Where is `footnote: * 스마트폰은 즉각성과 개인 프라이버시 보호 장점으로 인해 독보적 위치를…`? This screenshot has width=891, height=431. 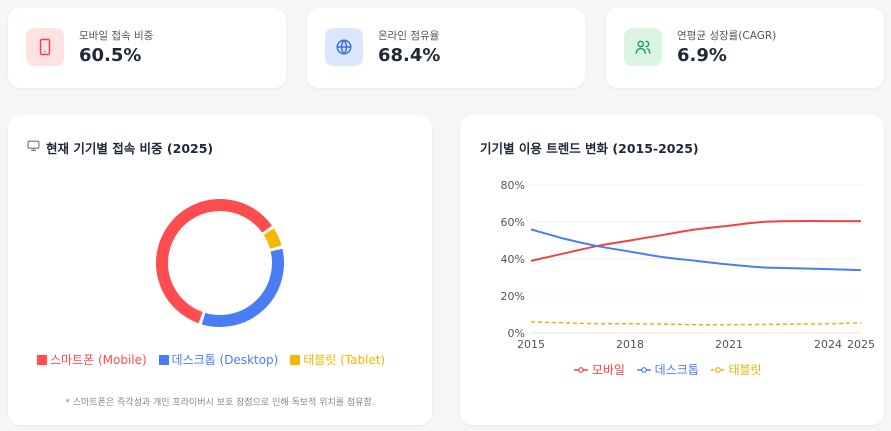
footnote: * 스마트폰은 즉각성과 개인 프라이버시 보호 장점으로 인해 독보적 위치를… is located at coordinates (220, 403).